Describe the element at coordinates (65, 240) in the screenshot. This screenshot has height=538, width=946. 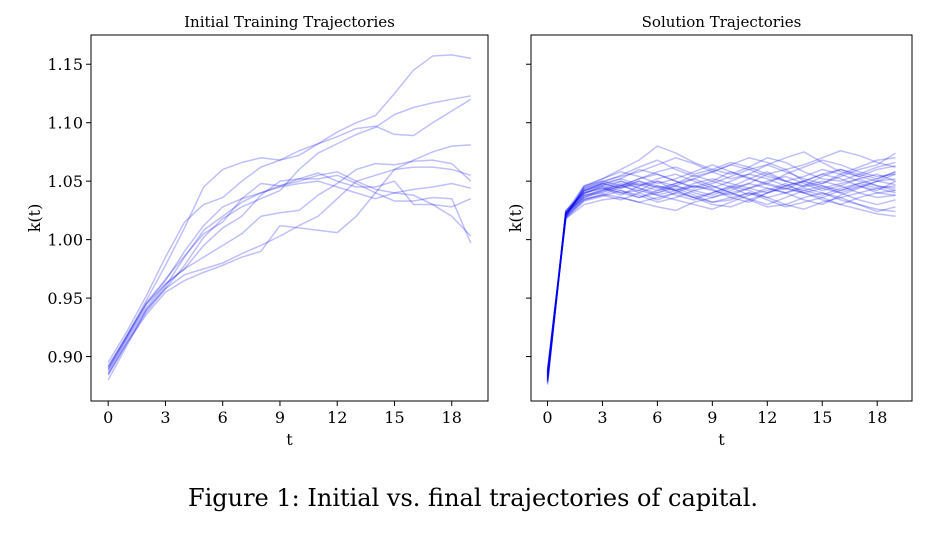
I see `y-tick-label: 1.00` at that location.